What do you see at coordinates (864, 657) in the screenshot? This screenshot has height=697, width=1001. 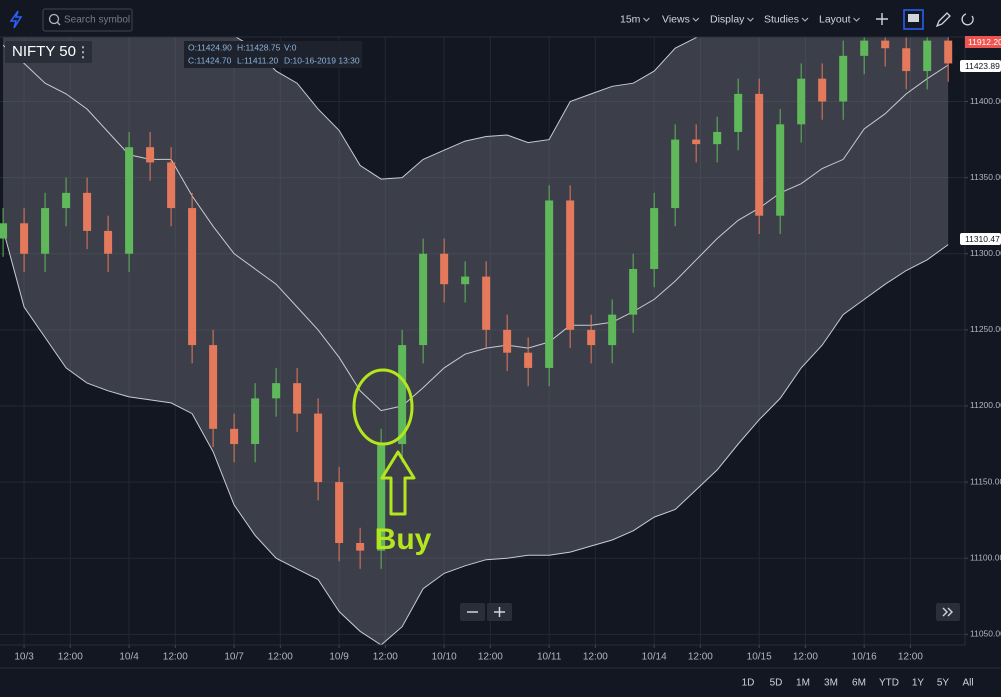 I see `x-tick-label: 10/16` at bounding box center [864, 657].